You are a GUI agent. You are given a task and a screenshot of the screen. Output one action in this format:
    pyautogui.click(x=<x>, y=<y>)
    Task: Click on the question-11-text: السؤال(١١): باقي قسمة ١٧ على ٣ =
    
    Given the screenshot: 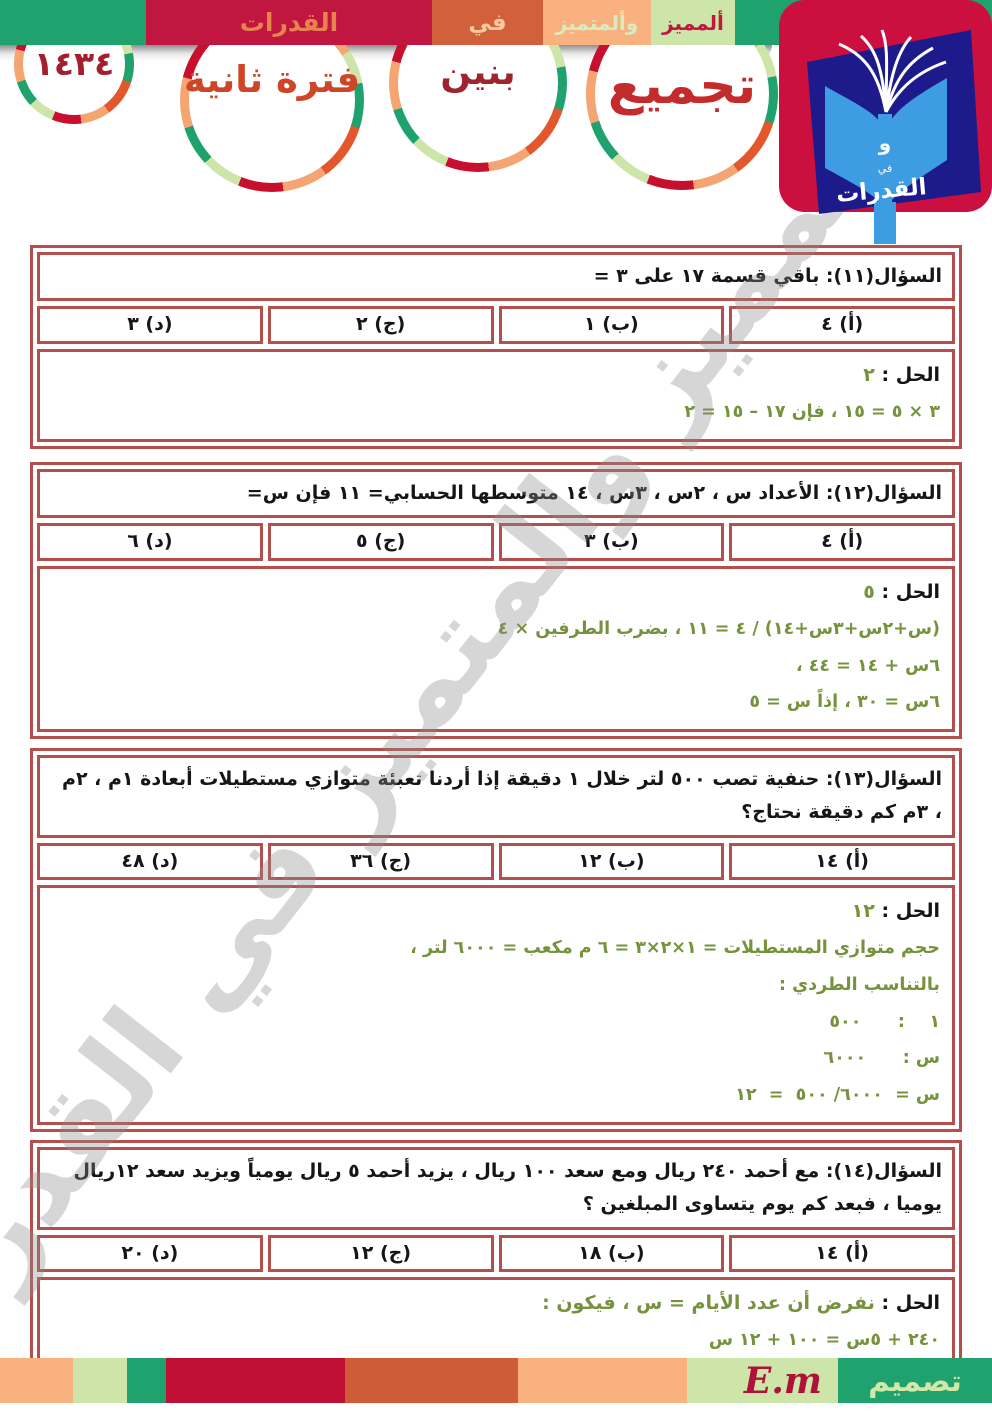 What is the action you would take?
    pyautogui.click(x=496, y=277)
    